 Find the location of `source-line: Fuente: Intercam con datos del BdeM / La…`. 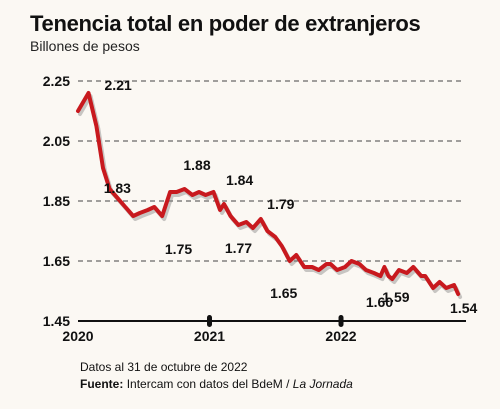

source-line: Fuente: Intercam con datos del BdeM / La… is located at coordinates (216, 384).